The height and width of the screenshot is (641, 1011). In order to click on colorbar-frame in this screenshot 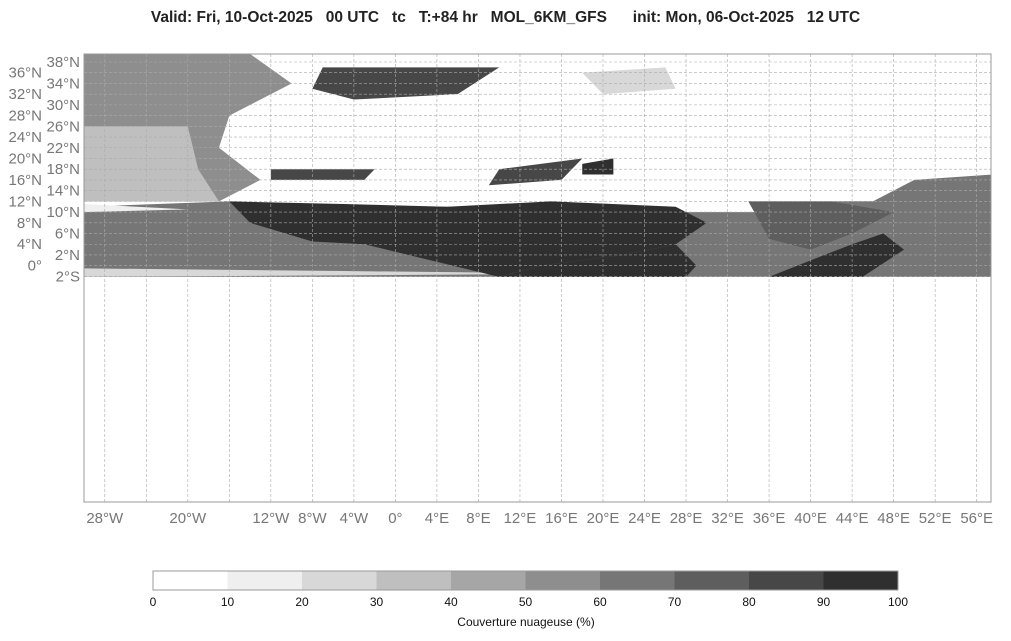, I will do `click(525, 580)`.